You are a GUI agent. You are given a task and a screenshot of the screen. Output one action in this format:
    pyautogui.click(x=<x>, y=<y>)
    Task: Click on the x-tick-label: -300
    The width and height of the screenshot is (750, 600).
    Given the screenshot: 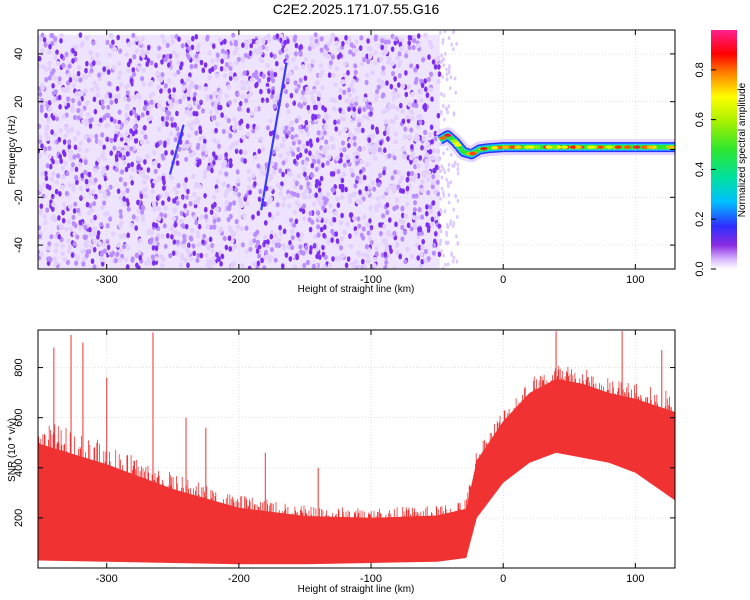 What is the action you would take?
    pyautogui.click(x=107, y=579)
    